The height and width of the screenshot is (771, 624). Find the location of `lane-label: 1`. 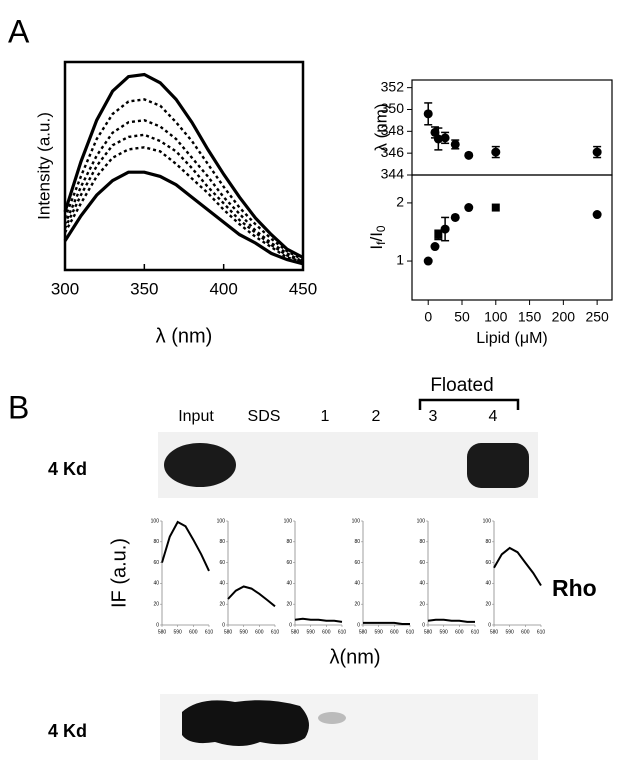

lane-label: 1 is located at coordinates (325, 416).